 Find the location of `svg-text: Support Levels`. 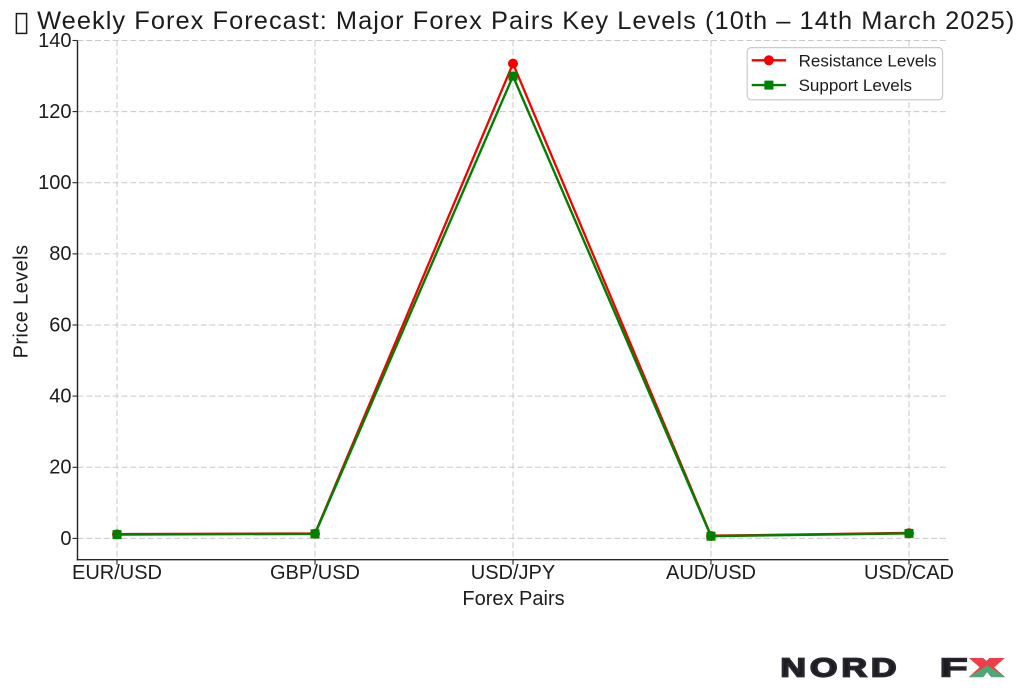

svg-text: Support Levels is located at coordinates (855, 85).